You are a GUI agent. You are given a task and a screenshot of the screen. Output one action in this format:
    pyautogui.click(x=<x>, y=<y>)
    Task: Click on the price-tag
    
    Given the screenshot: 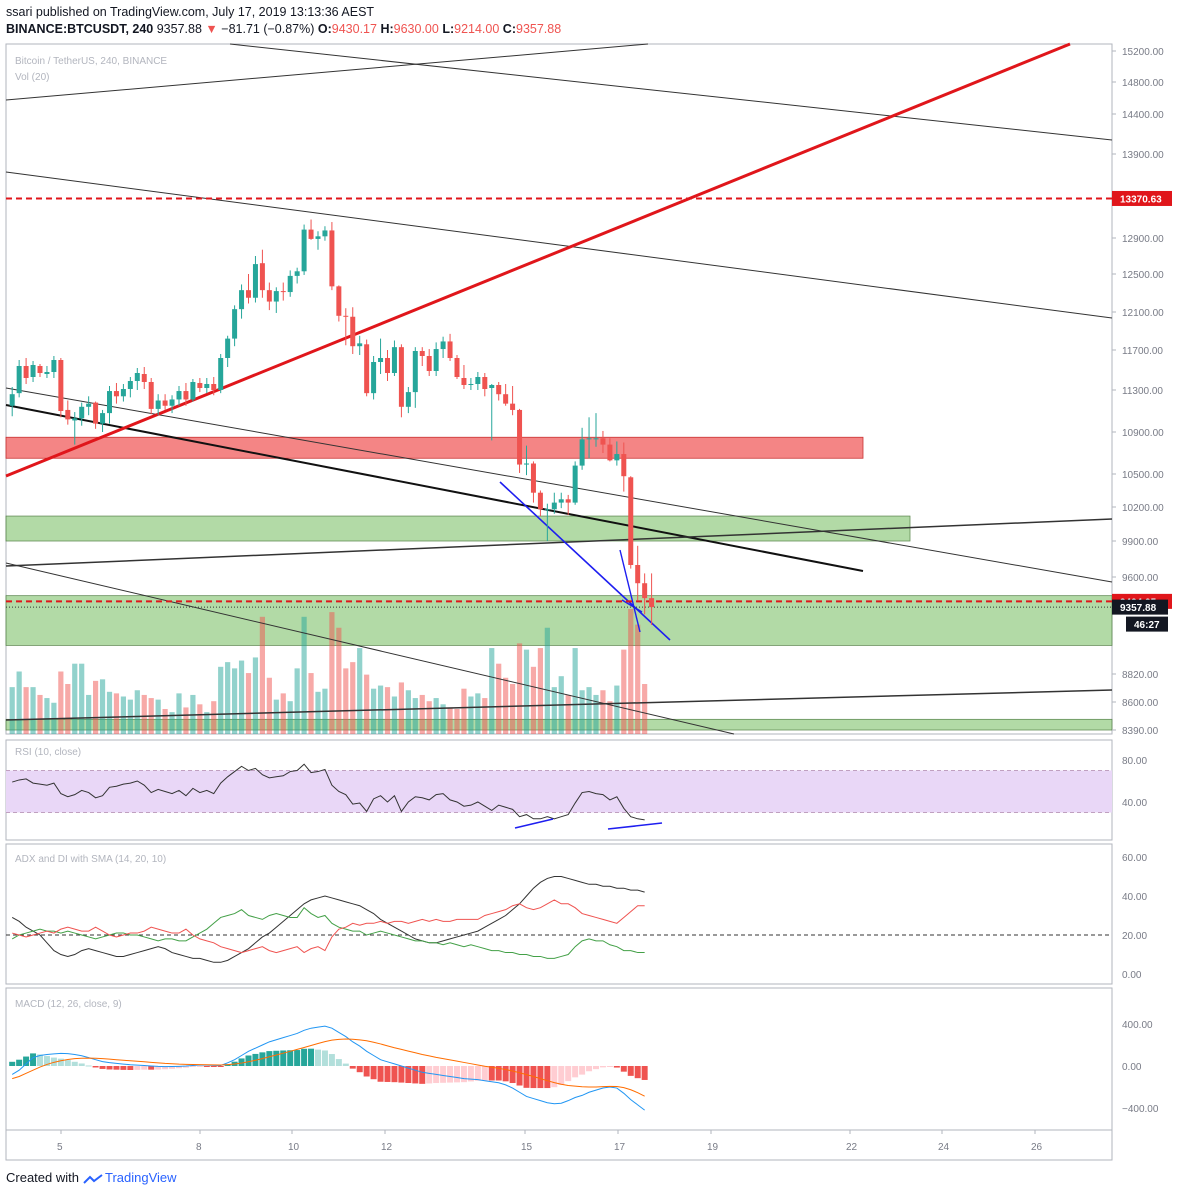 What is the action you would take?
    pyautogui.click(x=1147, y=624)
    